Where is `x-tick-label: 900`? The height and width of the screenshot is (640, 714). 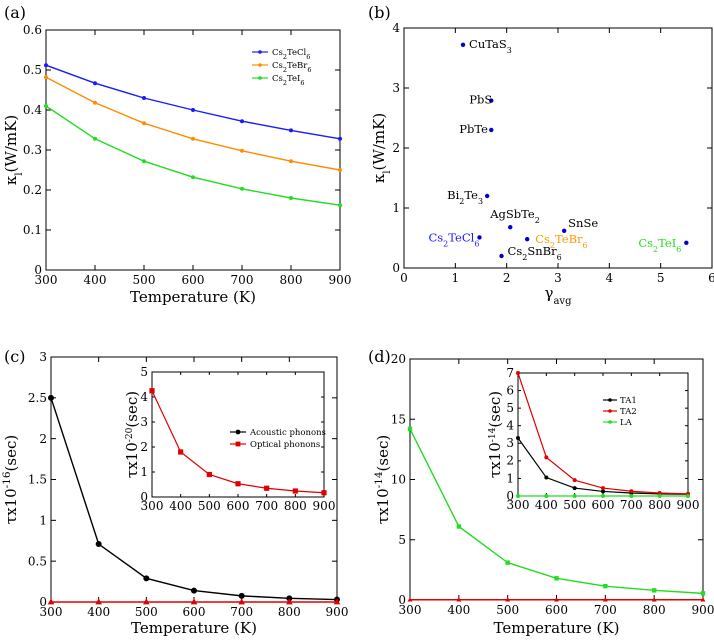
x-tick-label: 900 is located at coordinates (337, 612).